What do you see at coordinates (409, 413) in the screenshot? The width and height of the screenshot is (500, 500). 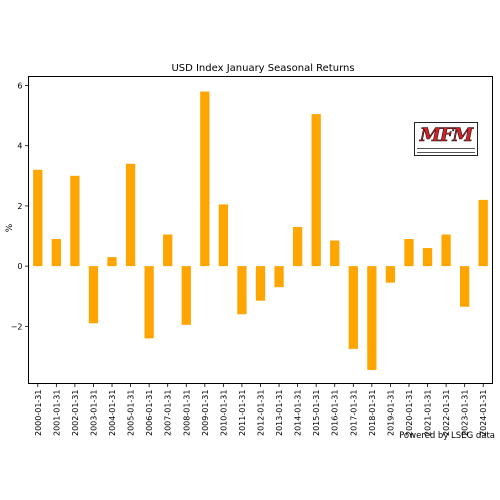 I see `x-tick-label: 2020-01-31` at bounding box center [409, 413].